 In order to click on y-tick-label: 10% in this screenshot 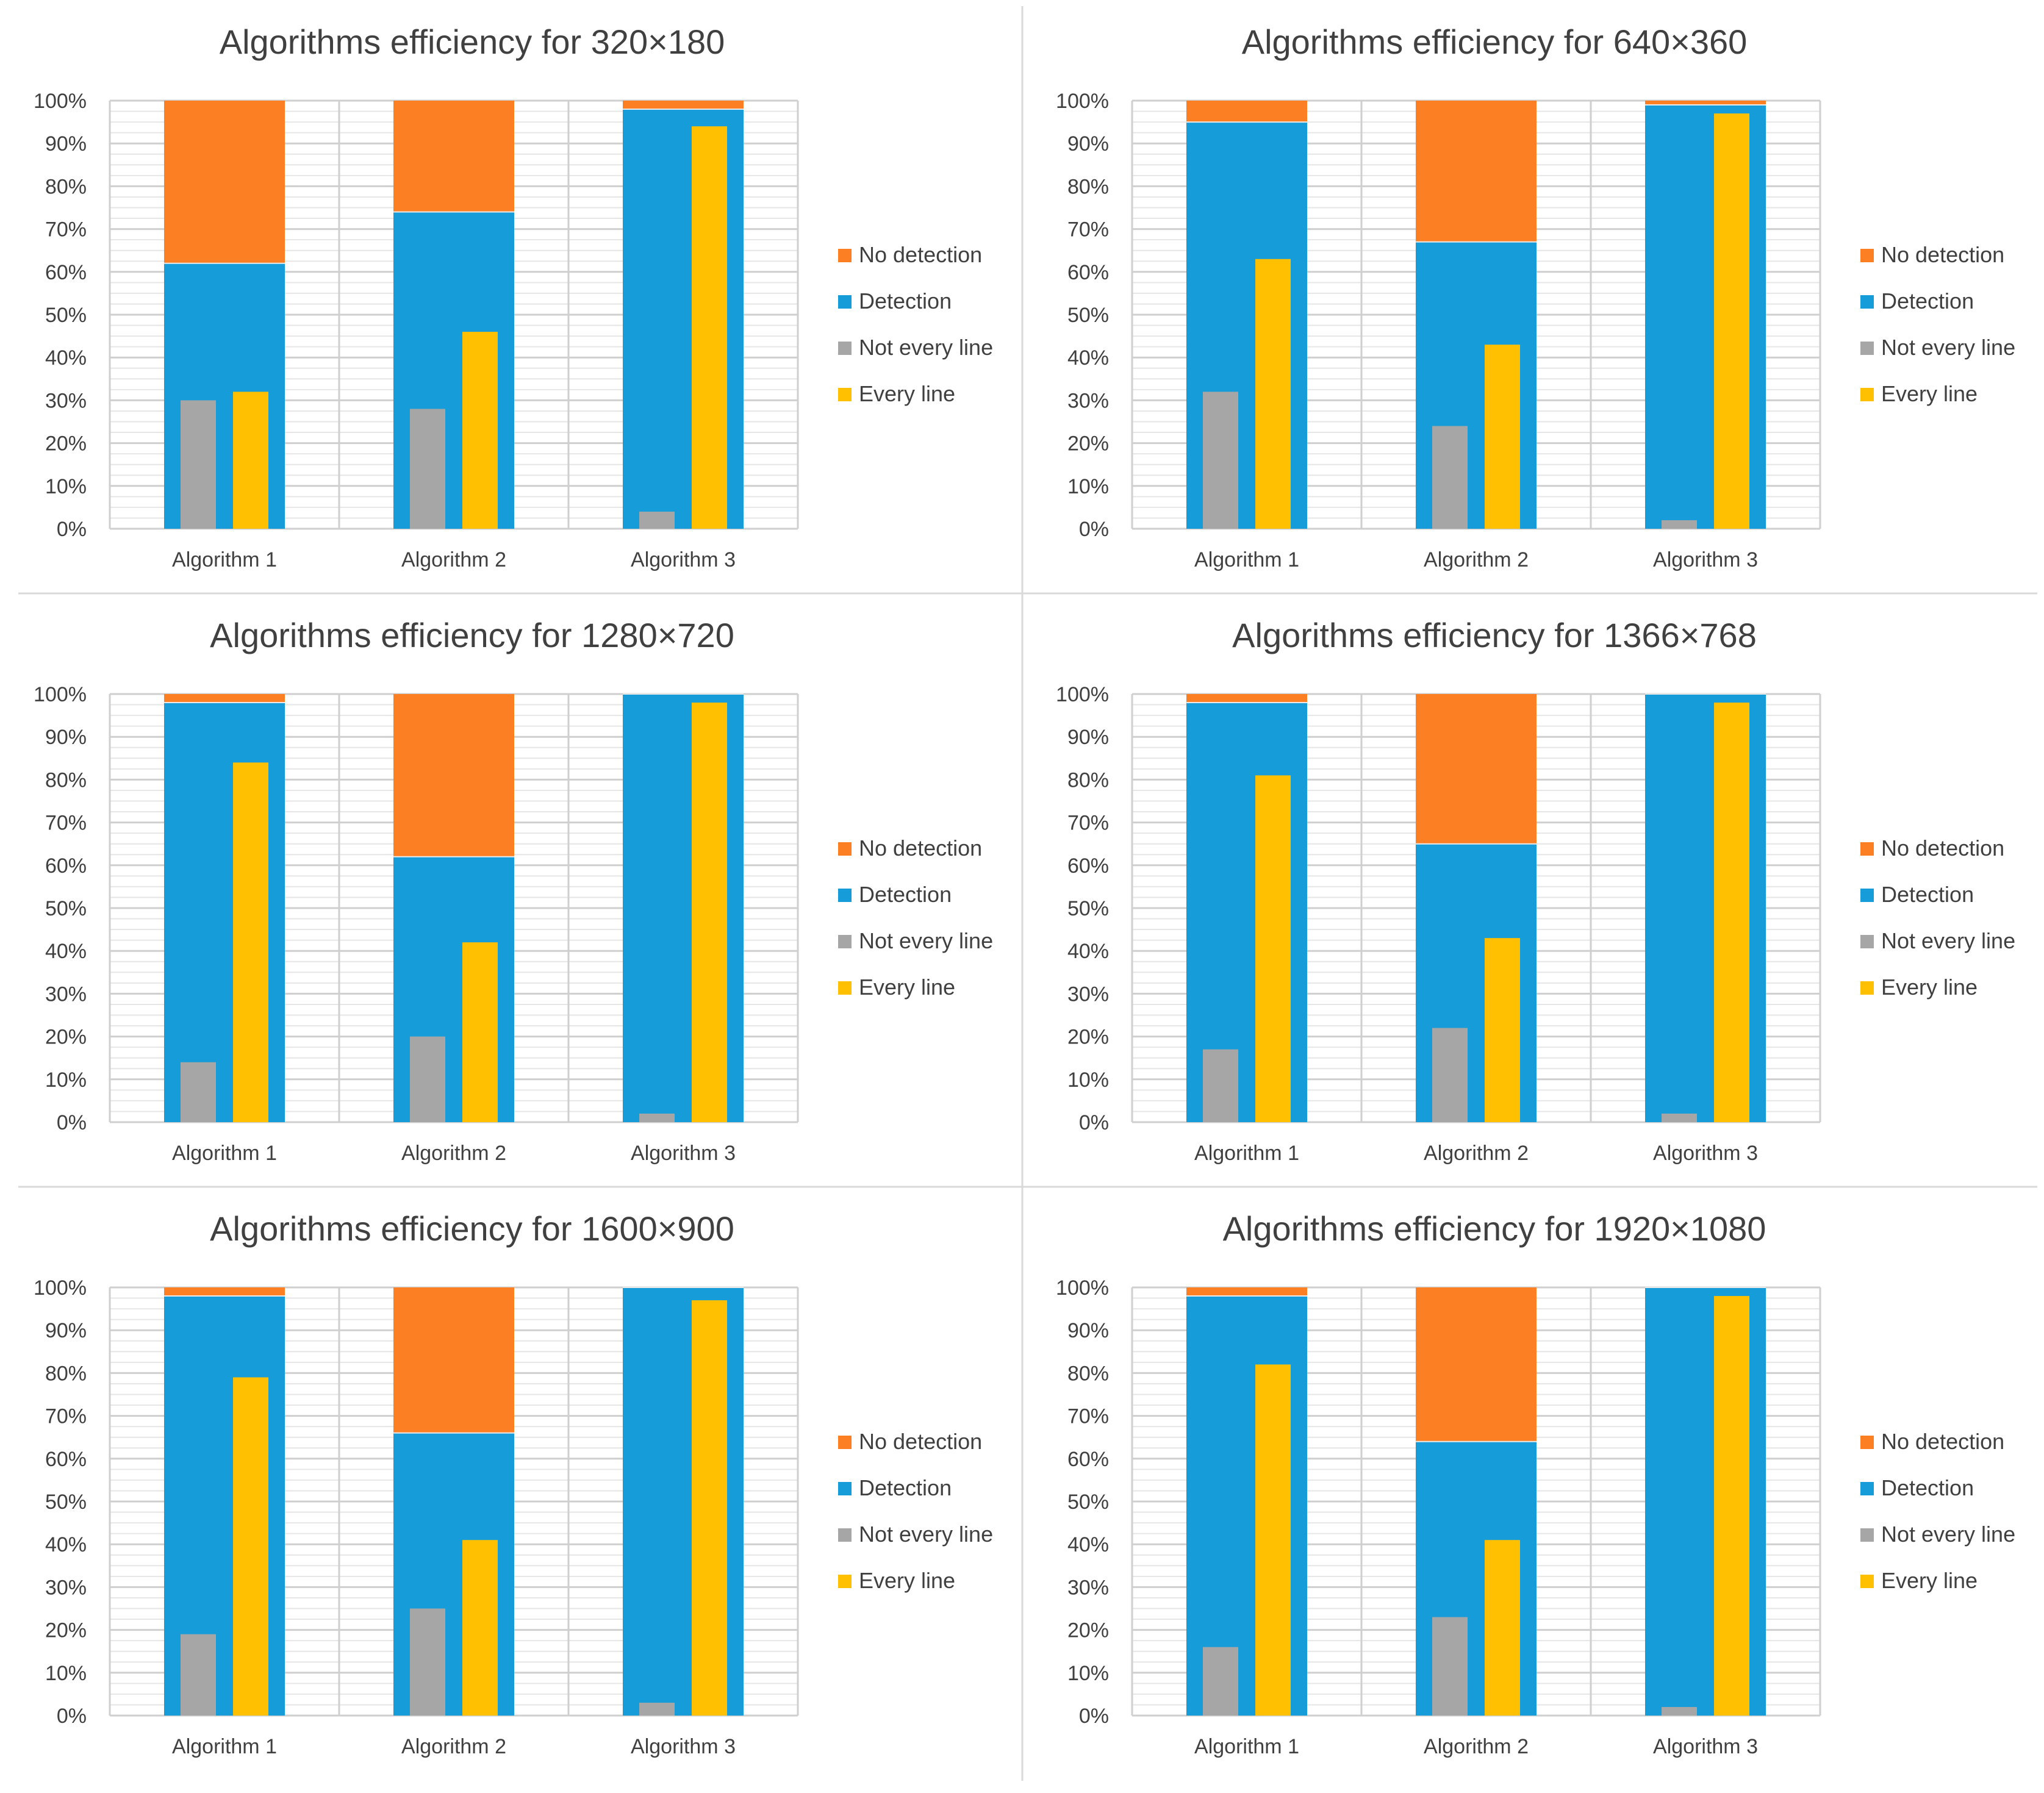, I will do `click(66, 1080)`.